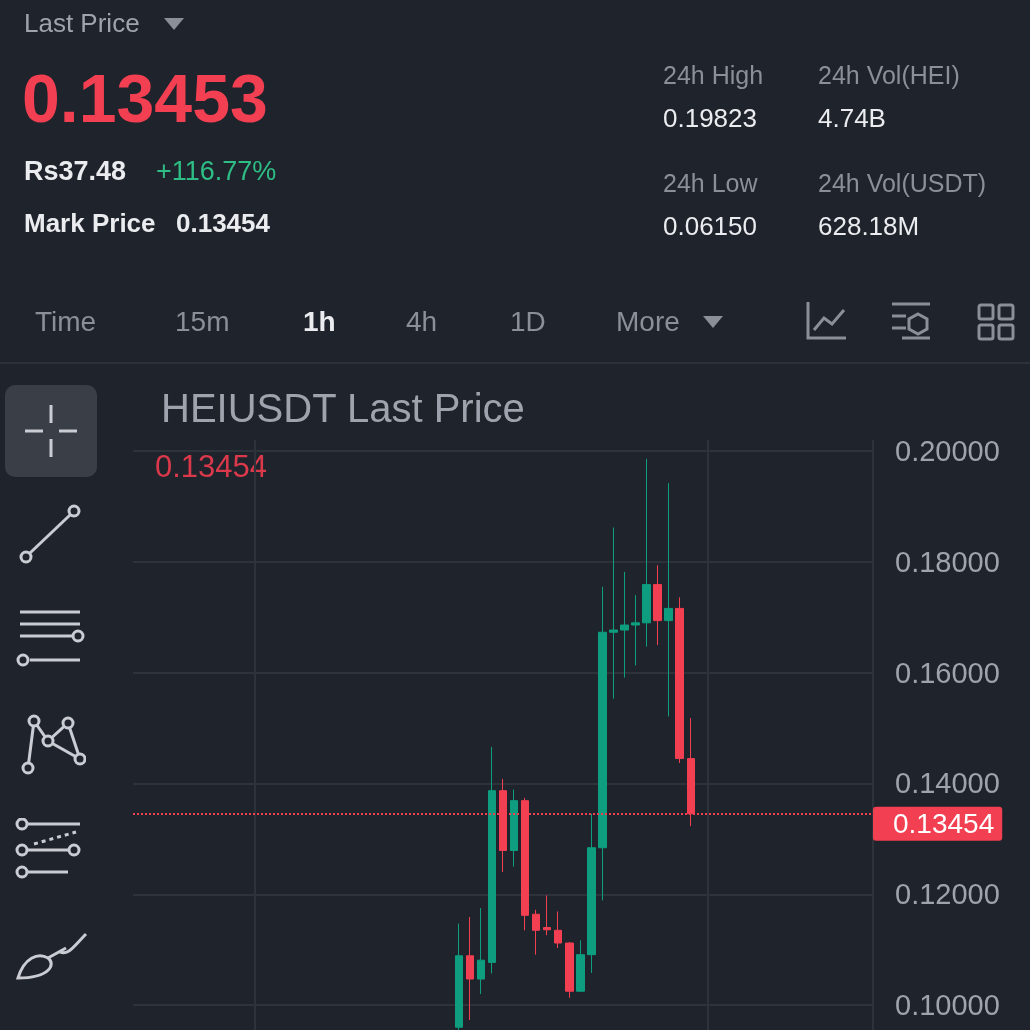 The height and width of the screenshot is (1030, 1030). I want to click on y-tick-label: 0.10000, so click(947, 1005).